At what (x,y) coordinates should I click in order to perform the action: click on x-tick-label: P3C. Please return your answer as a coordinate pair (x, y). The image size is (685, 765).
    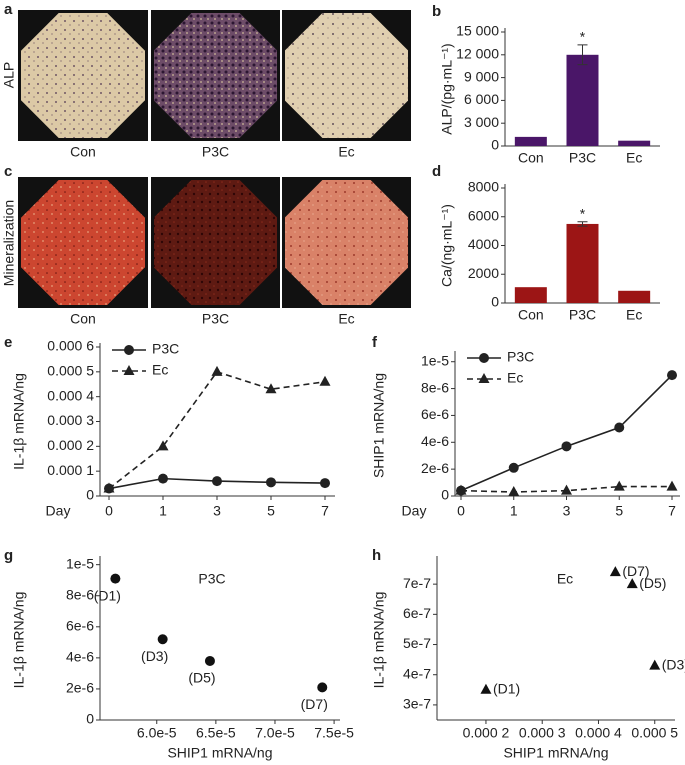
    Looking at the image, I should click on (582, 315).